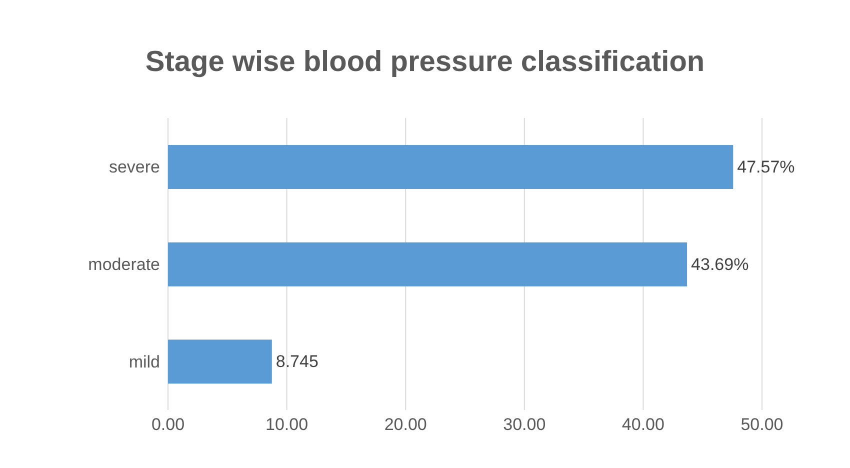 The width and height of the screenshot is (850, 468). I want to click on x-tick-label: 30.00, so click(524, 424).